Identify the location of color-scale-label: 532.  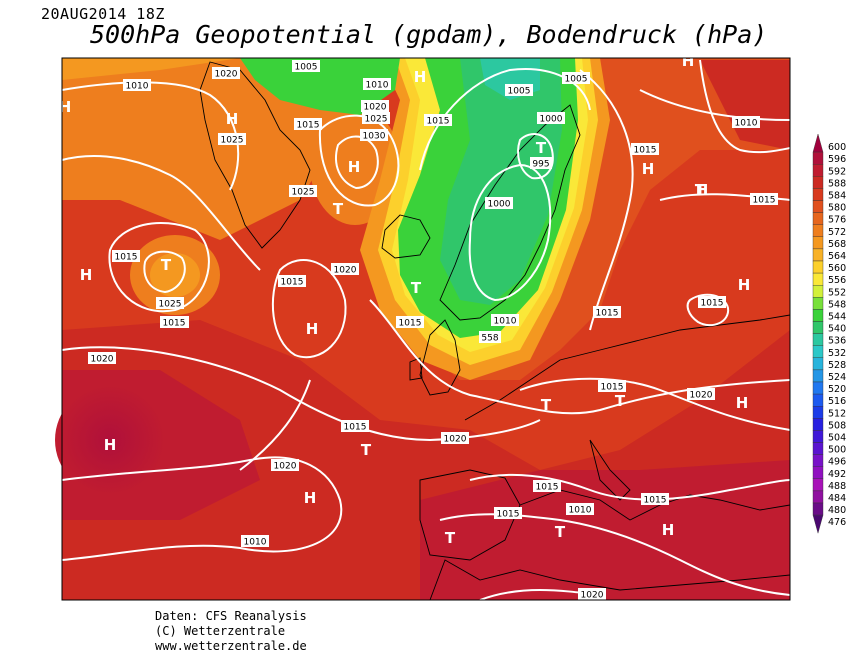
(837, 353).